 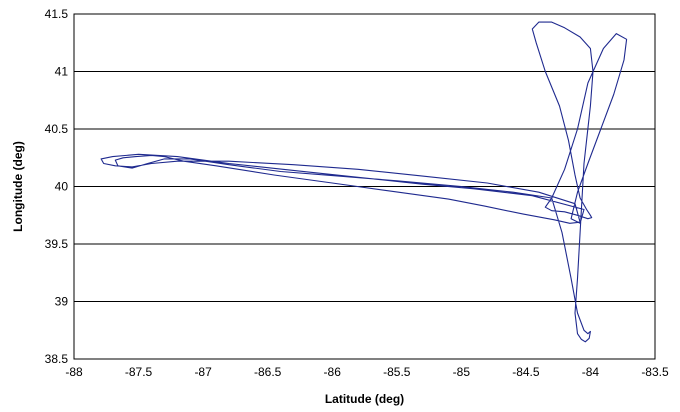 What do you see at coordinates (139, 372) in the screenshot?
I see `x-tick-label: -87.5` at bounding box center [139, 372].